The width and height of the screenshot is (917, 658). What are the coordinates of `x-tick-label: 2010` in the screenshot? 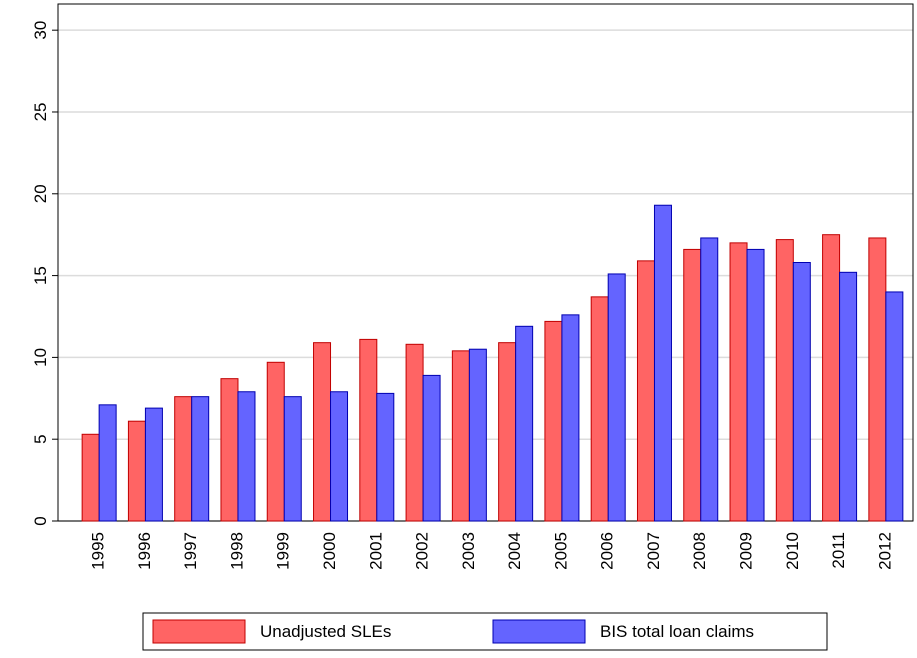 It's located at (792, 551).